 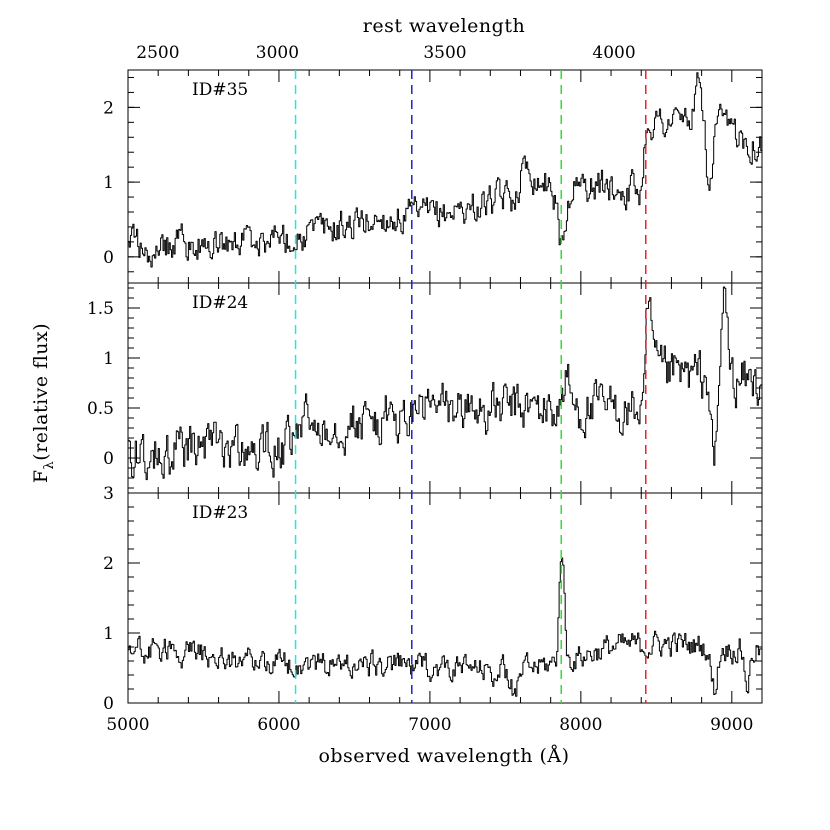 What do you see at coordinates (277, 53) in the screenshot?
I see `top-tick-label: 3000` at bounding box center [277, 53].